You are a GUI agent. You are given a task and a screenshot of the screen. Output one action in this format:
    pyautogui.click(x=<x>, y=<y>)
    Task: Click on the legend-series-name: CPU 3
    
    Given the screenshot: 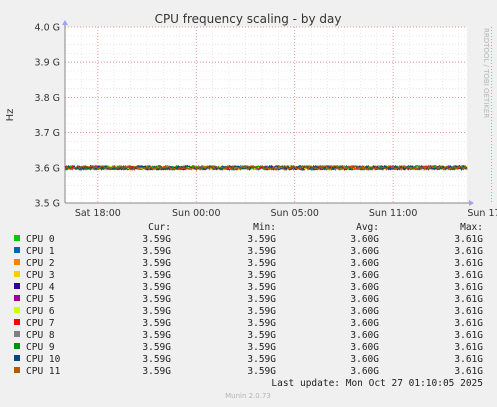 What is the action you would take?
    pyautogui.click(x=40, y=275)
    